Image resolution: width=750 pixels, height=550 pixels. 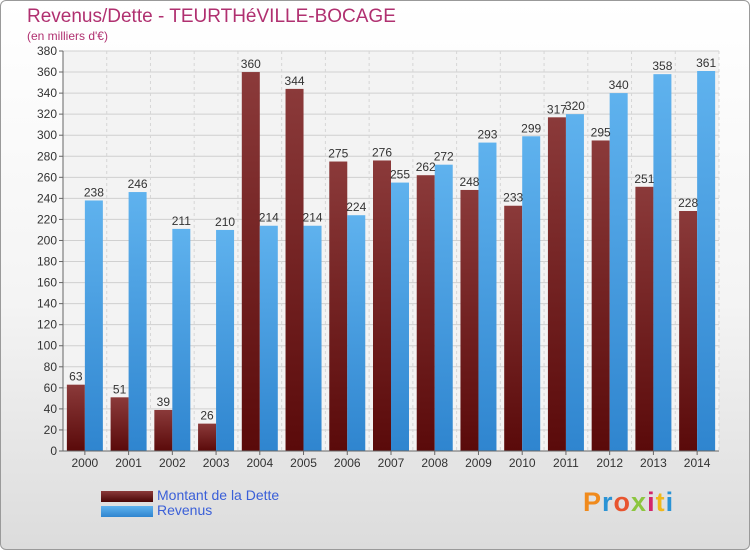 What do you see at coordinates (127, 511) in the screenshot?
I see `legend-swatch-revenue` at bounding box center [127, 511].